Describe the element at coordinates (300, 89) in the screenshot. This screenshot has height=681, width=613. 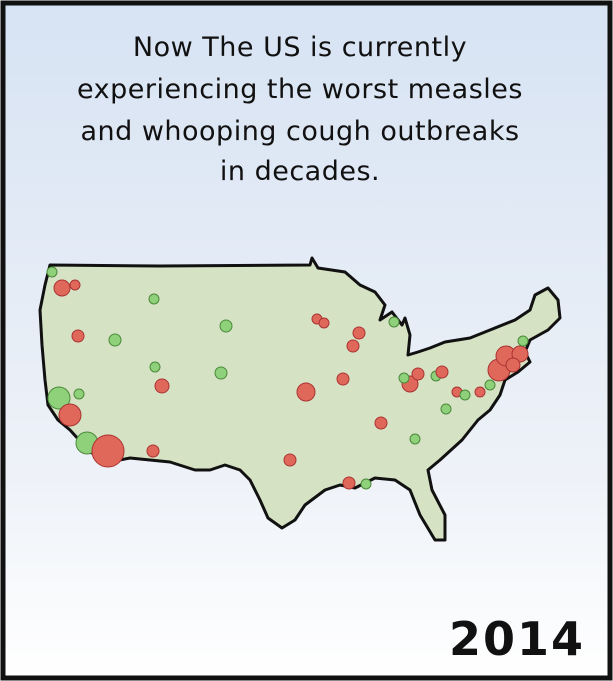
I see `caption-line: experiencing the worst measles` at that location.